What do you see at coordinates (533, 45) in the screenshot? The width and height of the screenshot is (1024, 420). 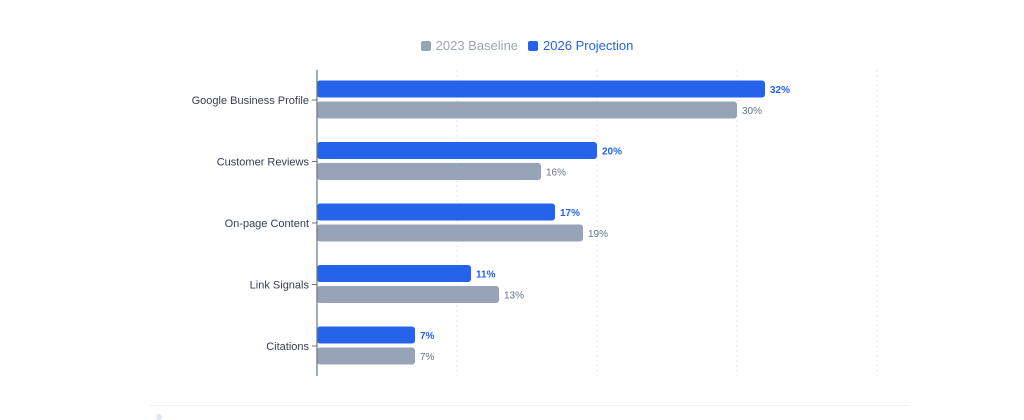 I see `projection-swatch` at bounding box center [533, 45].